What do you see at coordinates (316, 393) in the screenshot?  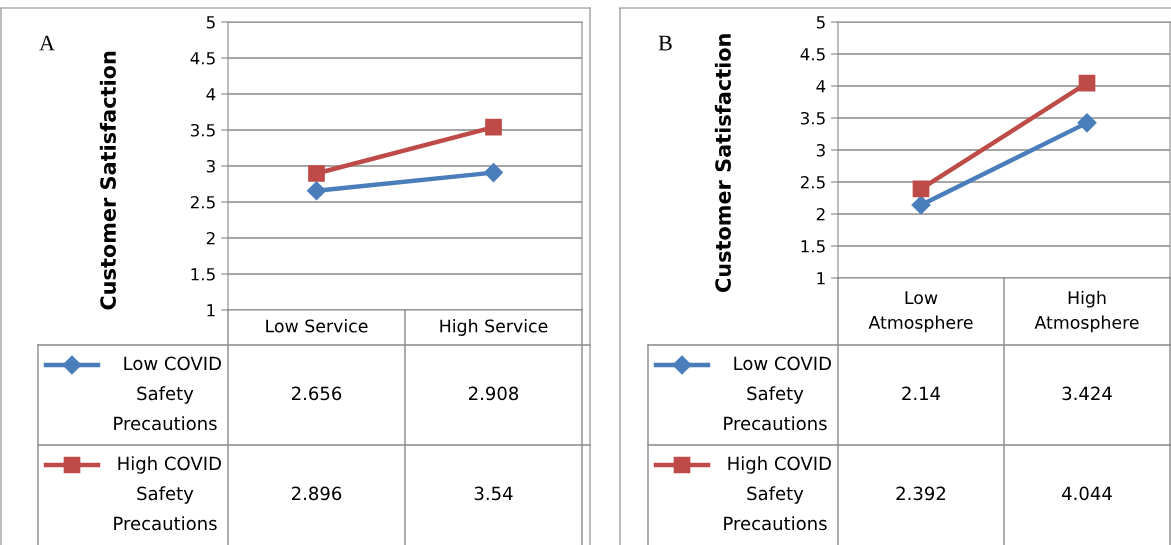 I see `data-label: 2.656` at bounding box center [316, 393].